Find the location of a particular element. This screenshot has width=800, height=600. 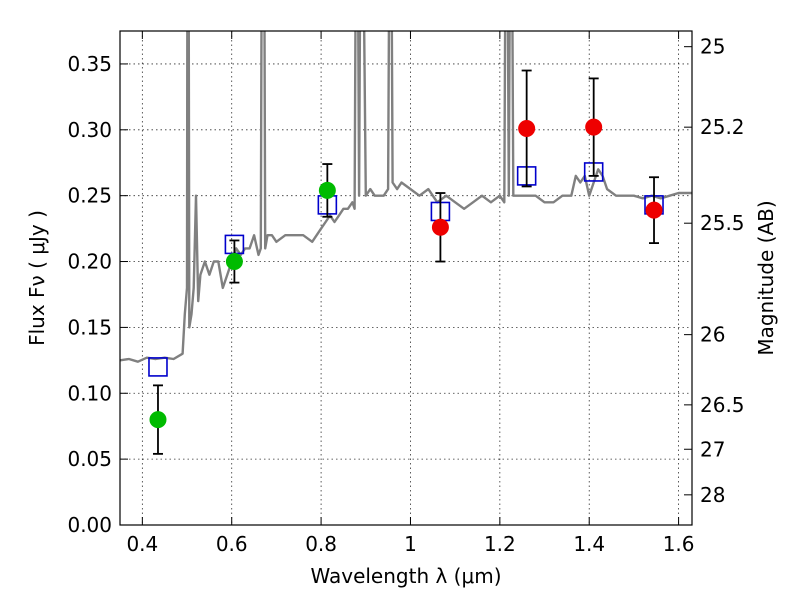

x-tick-label: 1.4 is located at coordinates (589, 544).